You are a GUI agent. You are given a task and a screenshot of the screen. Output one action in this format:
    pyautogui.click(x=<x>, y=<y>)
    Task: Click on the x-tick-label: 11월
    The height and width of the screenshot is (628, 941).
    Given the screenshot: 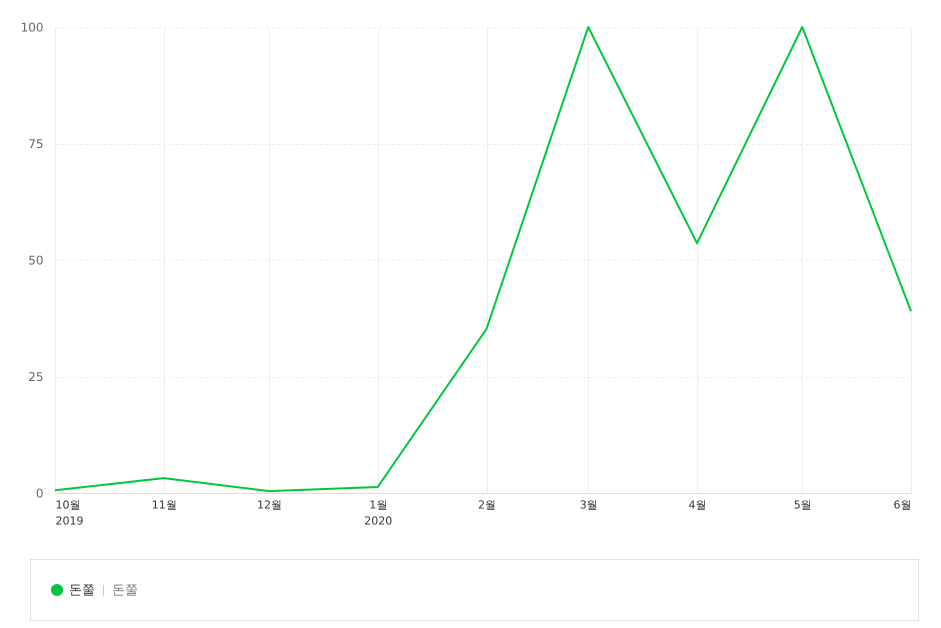 What is the action you would take?
    pyautogui.click(x=164, y=505)
    